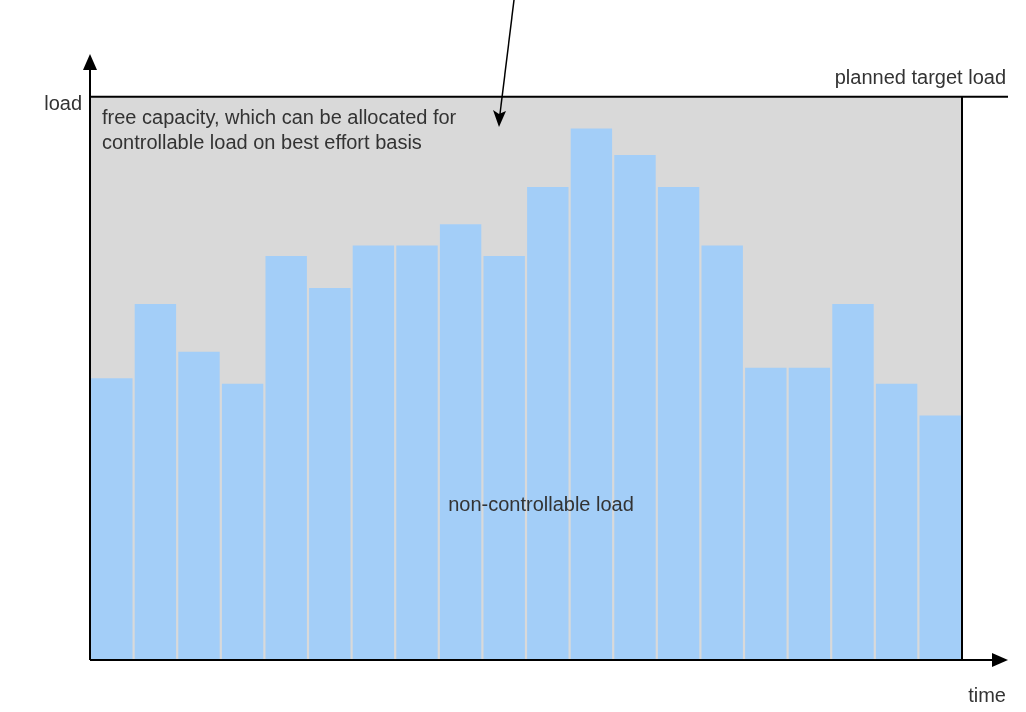 This screenshot has width=1026, height=712. What do you see at coordinates (279, 130) in the screenshot?
I see `annotation: free capacity, which can be allocated for controllable load on best effort basis` at bounding box center [279, 130].